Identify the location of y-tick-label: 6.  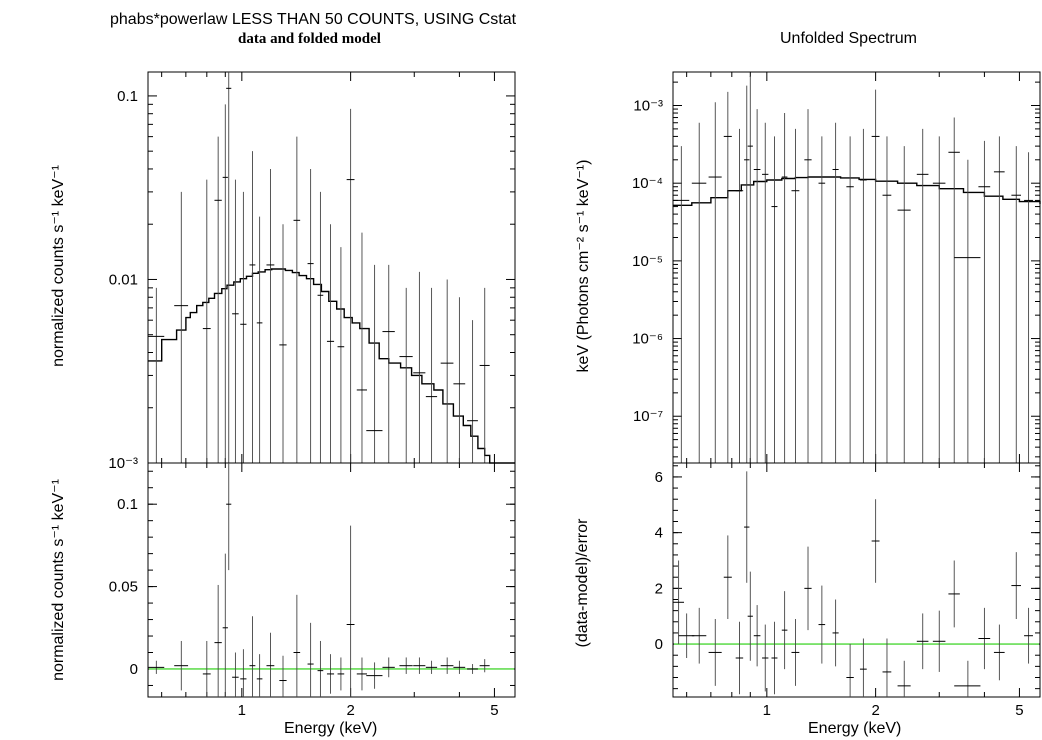
(659, 477).